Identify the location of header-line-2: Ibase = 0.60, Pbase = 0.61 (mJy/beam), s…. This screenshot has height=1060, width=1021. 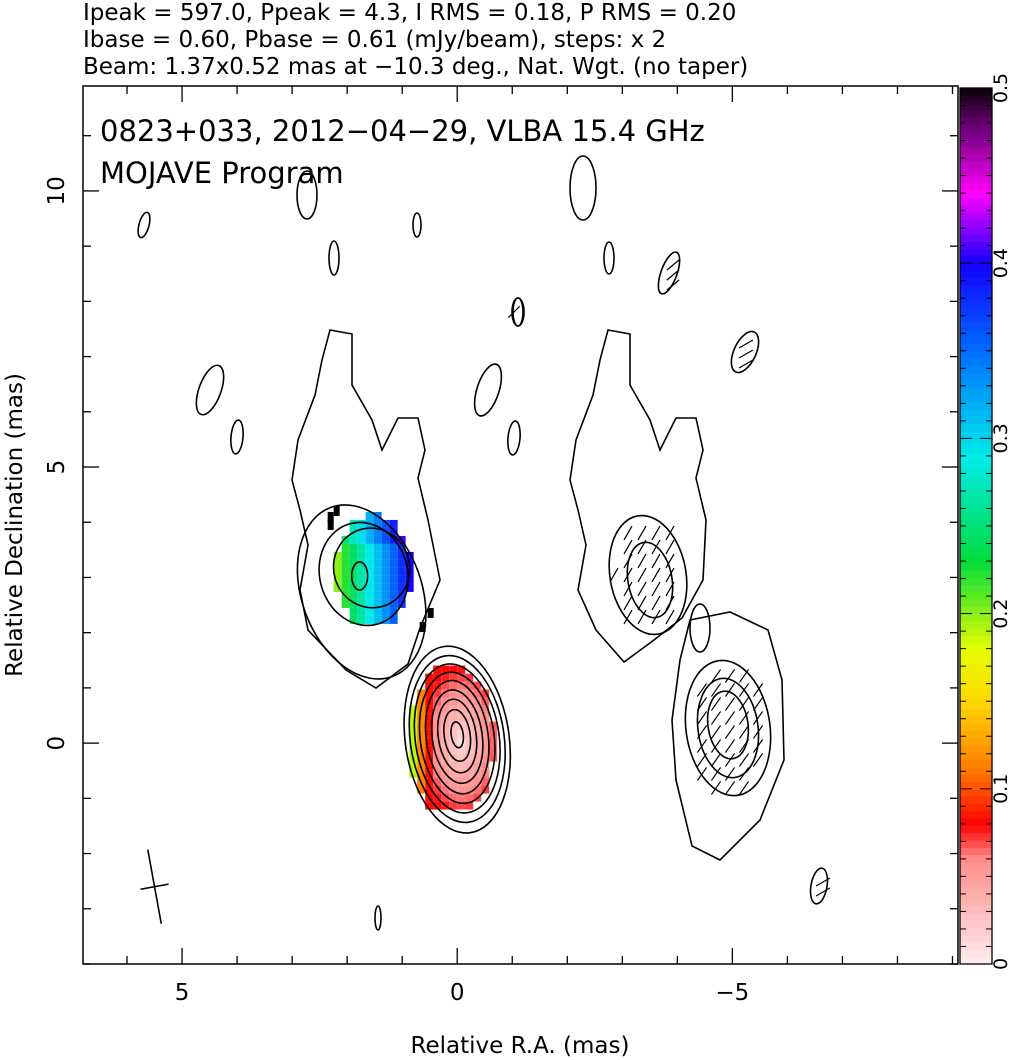
(374, 40).